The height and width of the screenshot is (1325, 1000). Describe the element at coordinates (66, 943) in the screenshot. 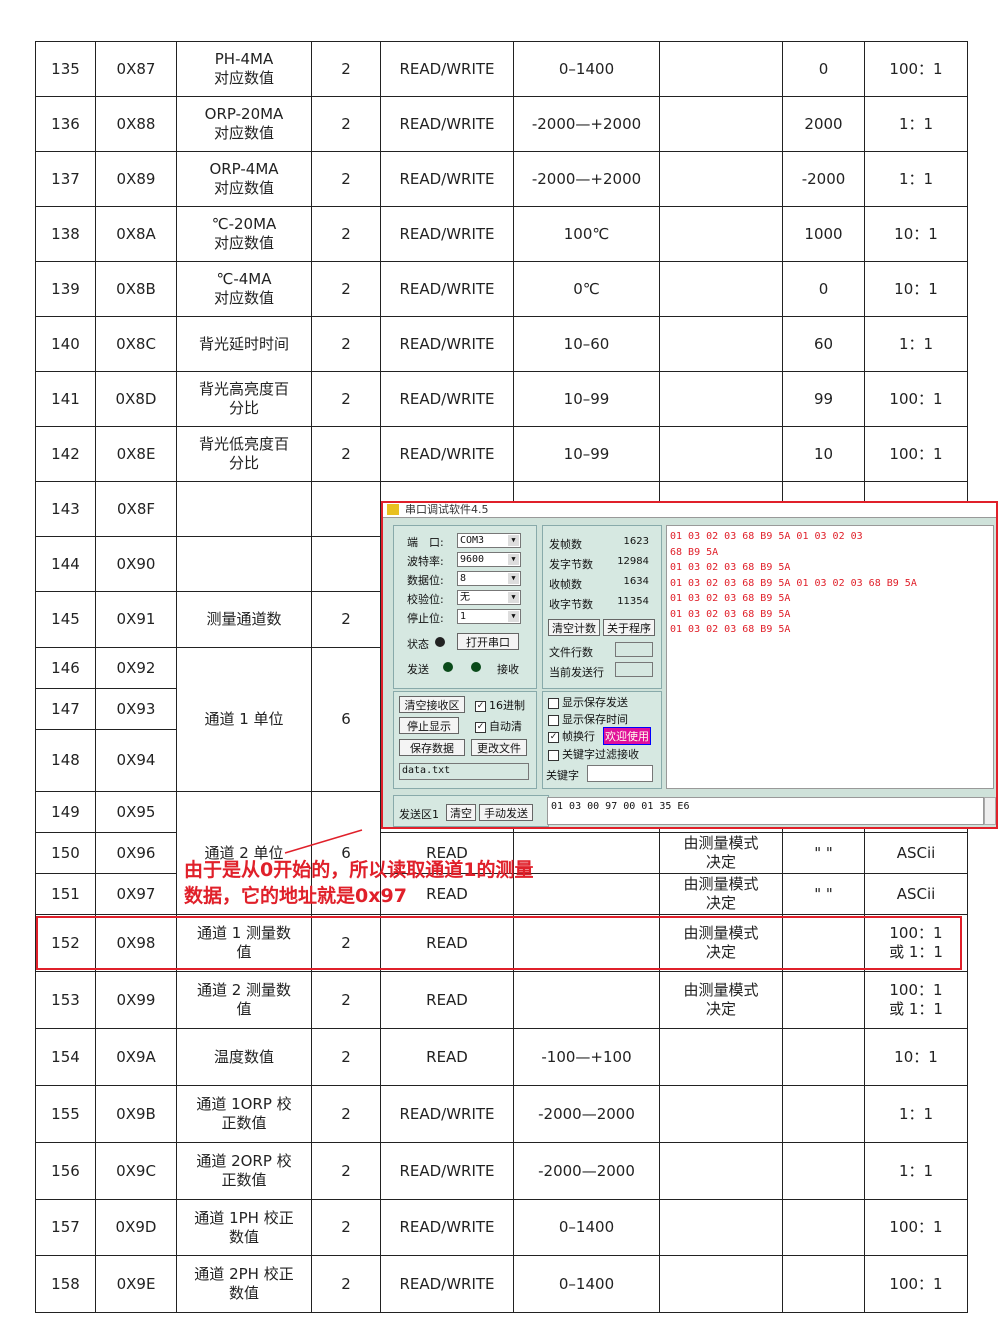

I see `cell-no: 152` at that location.